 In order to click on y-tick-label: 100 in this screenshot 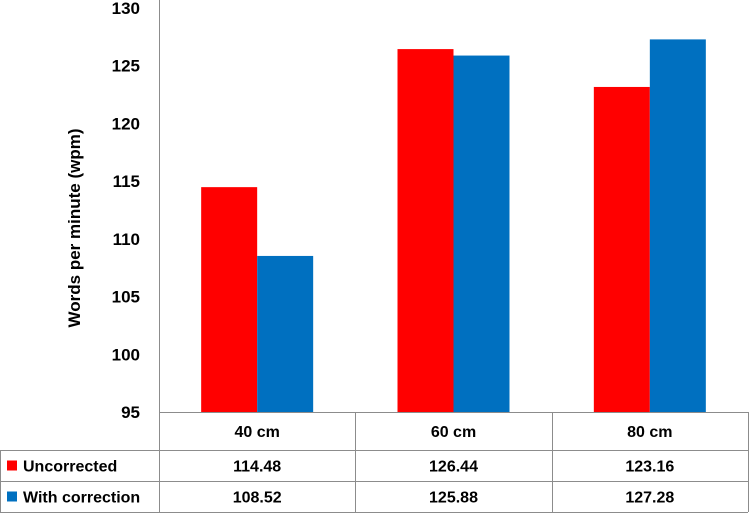, I will do `click(126, 354)`.